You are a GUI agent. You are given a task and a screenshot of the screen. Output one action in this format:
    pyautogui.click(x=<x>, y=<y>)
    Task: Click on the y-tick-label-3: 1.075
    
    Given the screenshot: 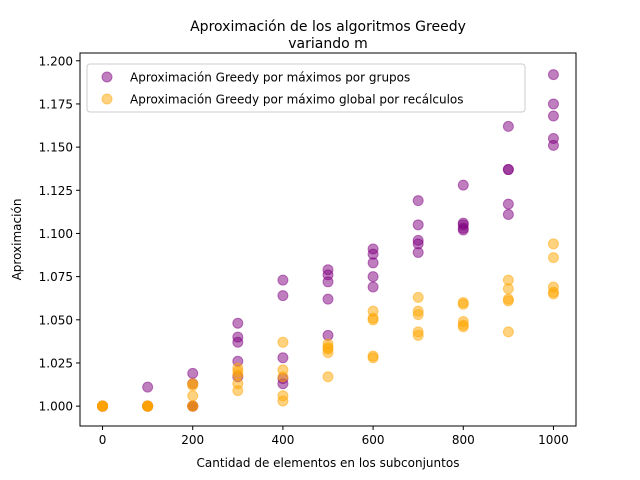 What is the action you would take?
    pyautogui.click(x=56, y=277)
    